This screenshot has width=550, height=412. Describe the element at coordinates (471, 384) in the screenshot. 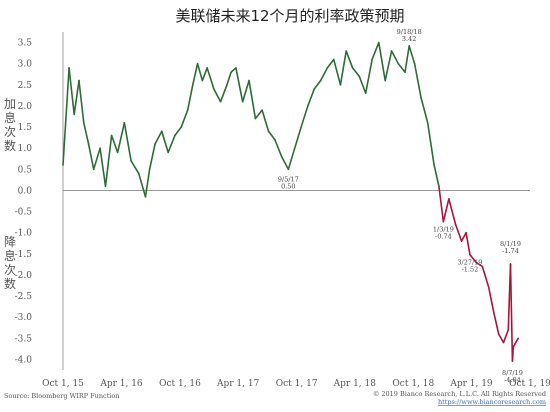

I see `x-tick-label: Apr 1, 19` at that location.